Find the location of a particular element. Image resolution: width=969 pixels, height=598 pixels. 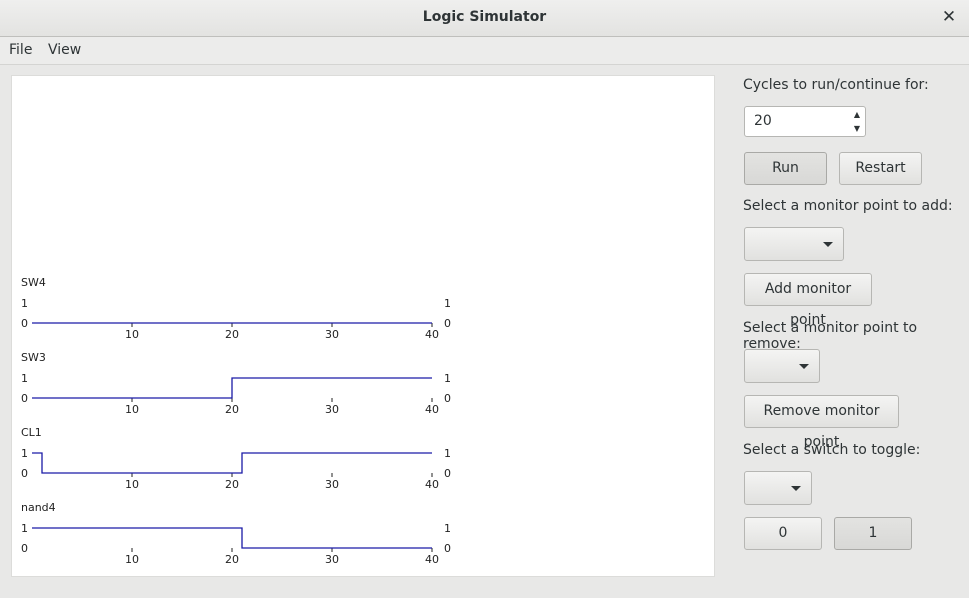

restart-button: Restart is located at coordinates (880, 168).